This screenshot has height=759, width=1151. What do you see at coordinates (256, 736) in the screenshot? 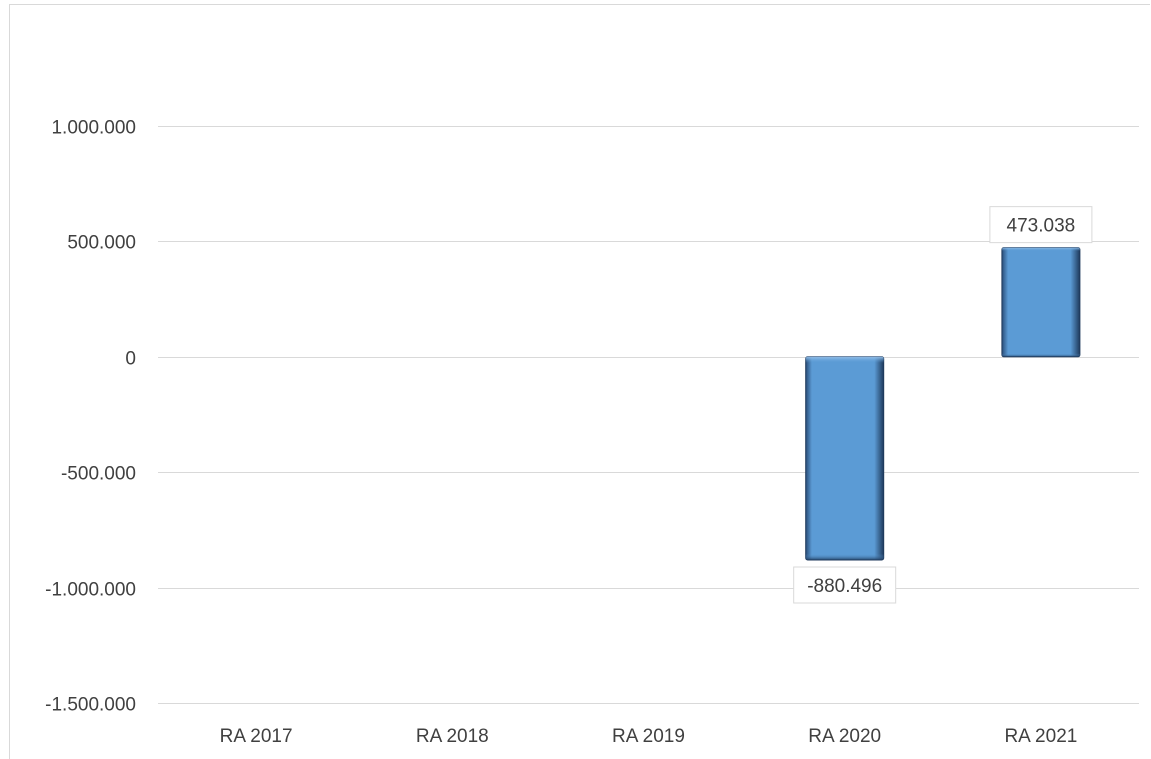
I see `x-category-label: RA 2017` at bounding box center [256, 736].